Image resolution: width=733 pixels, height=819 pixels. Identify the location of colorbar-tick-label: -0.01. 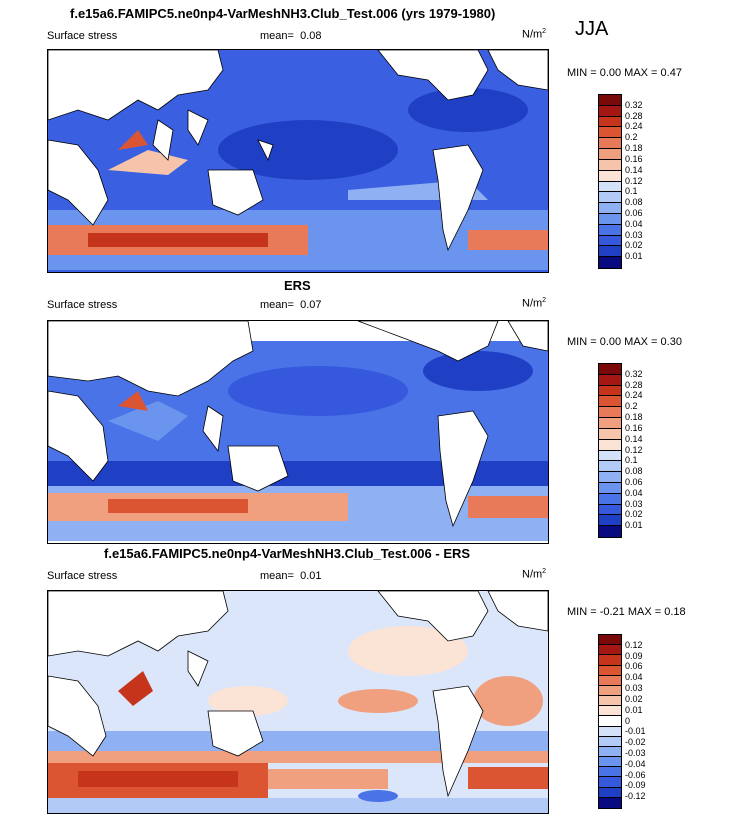
(635, 731).